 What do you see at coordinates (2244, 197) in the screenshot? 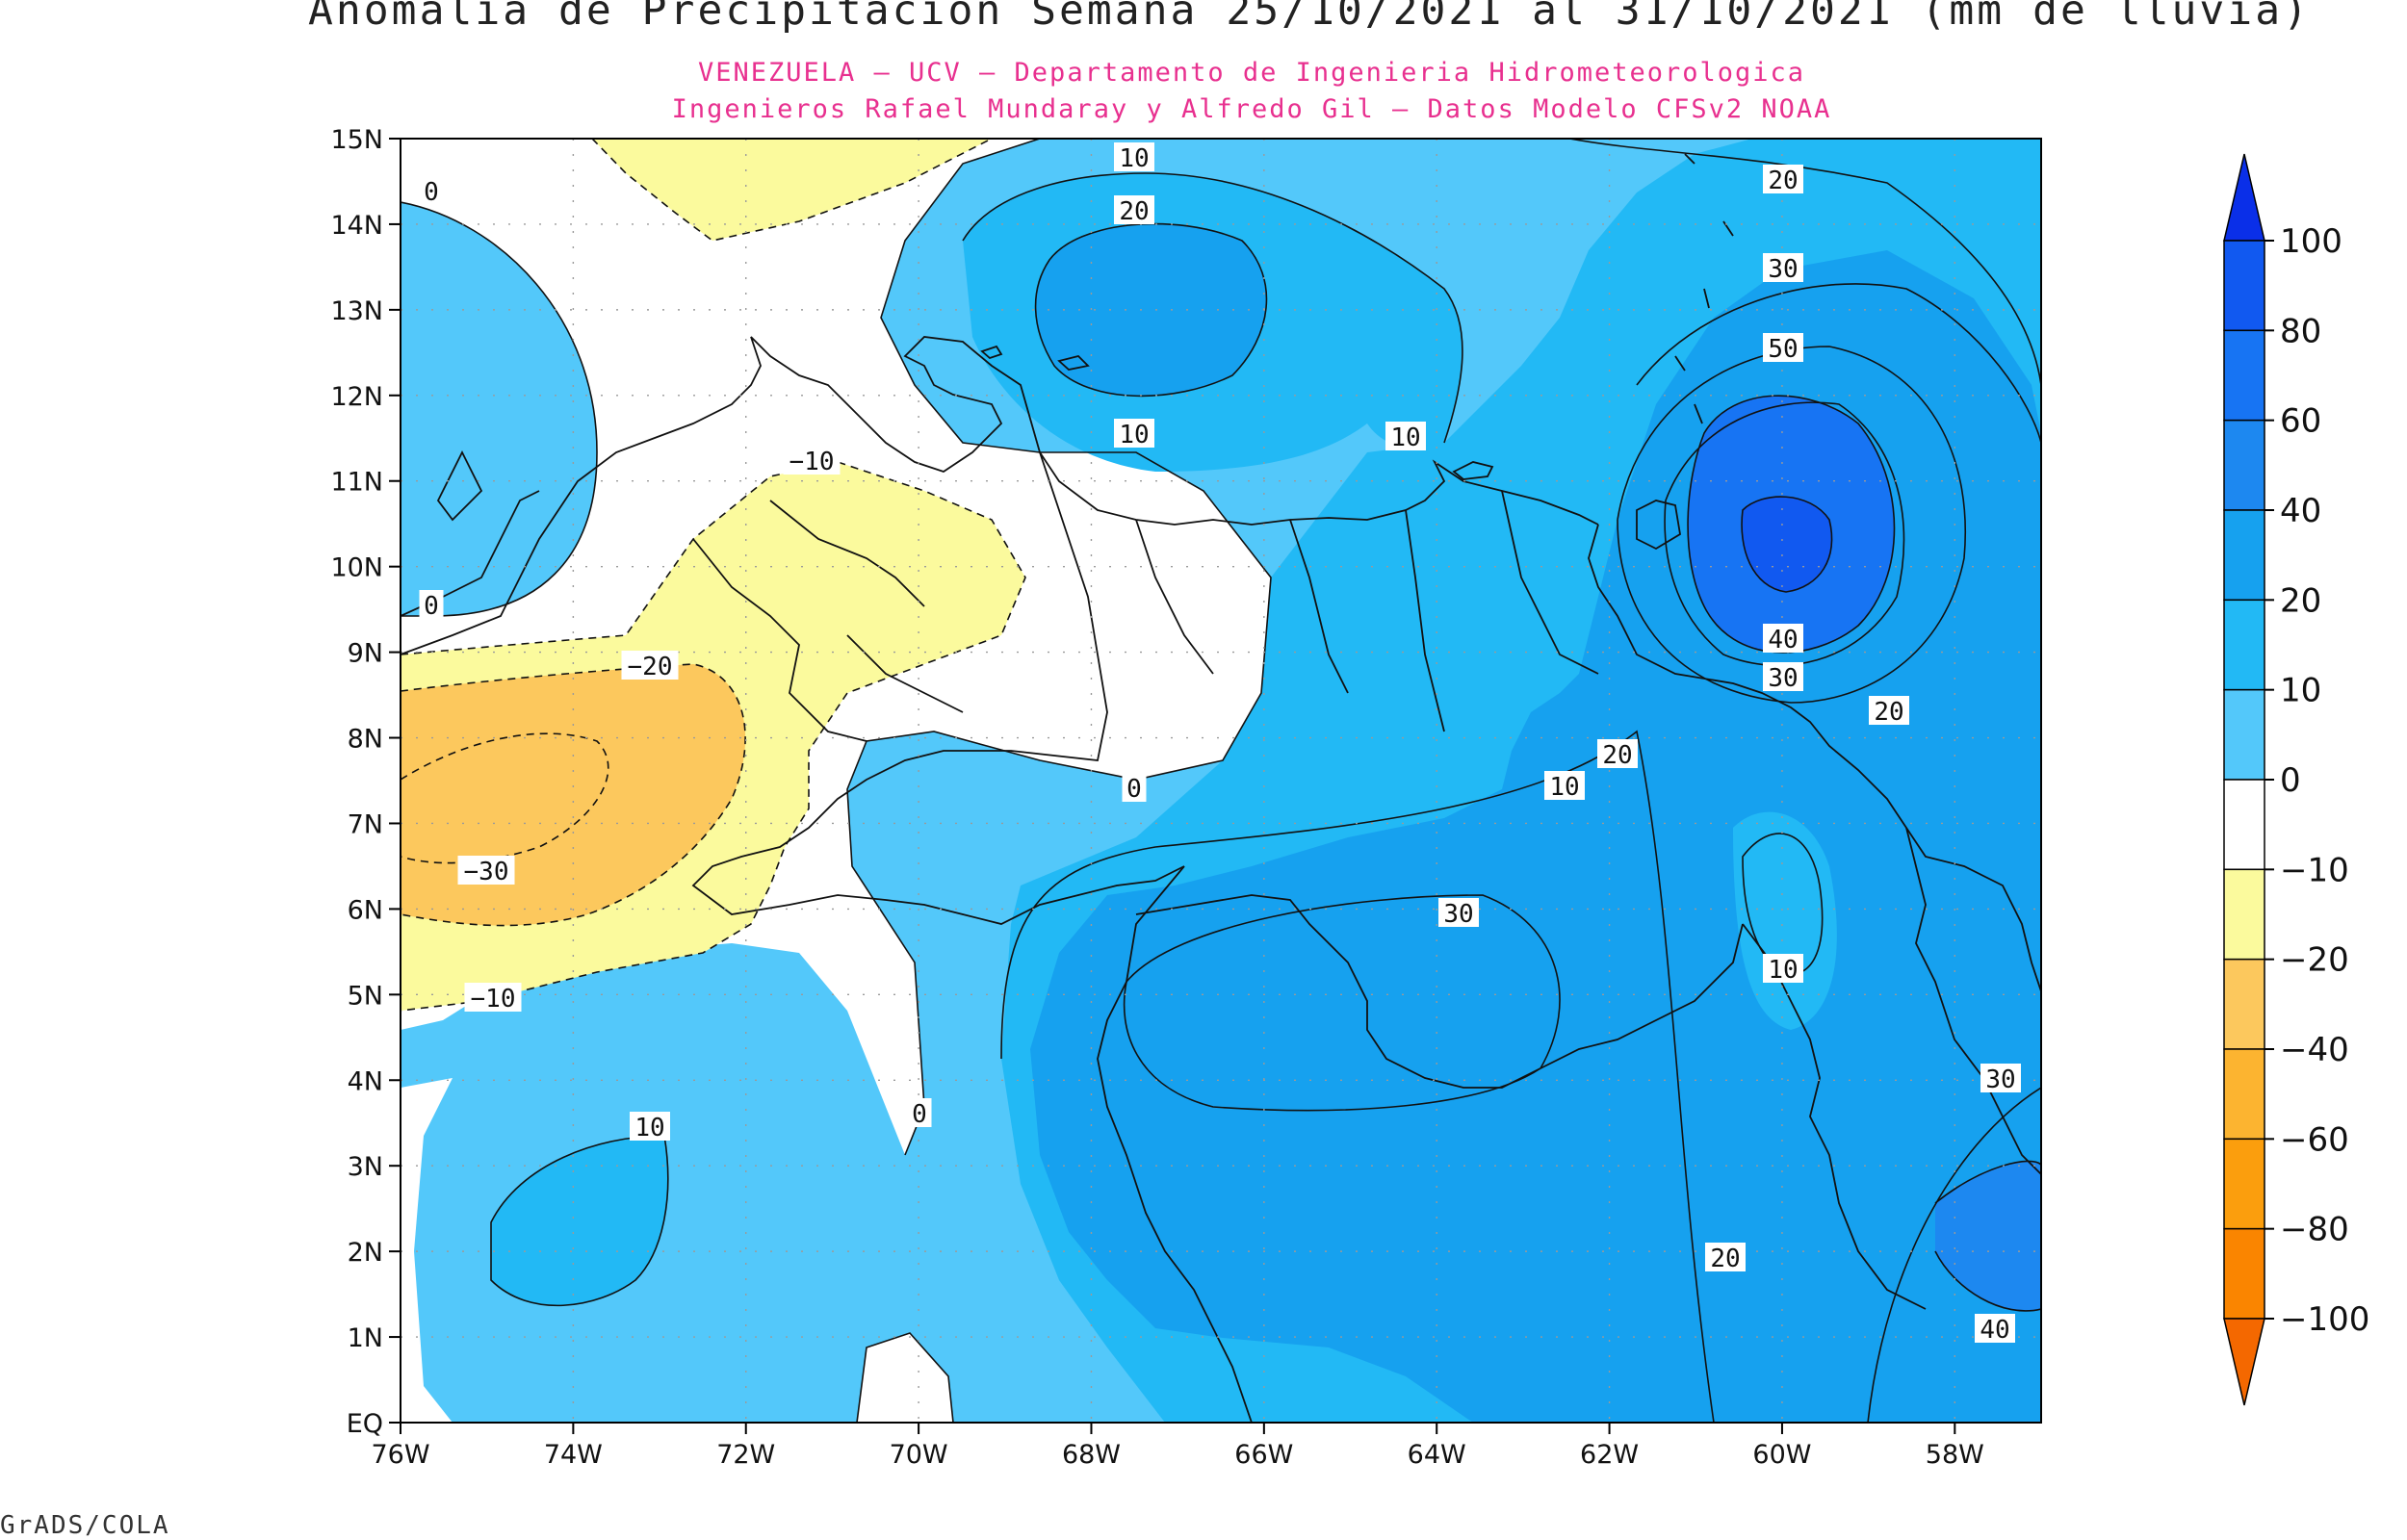
I see `colorbar-top-arrow` at bounding box center [2244, 197].